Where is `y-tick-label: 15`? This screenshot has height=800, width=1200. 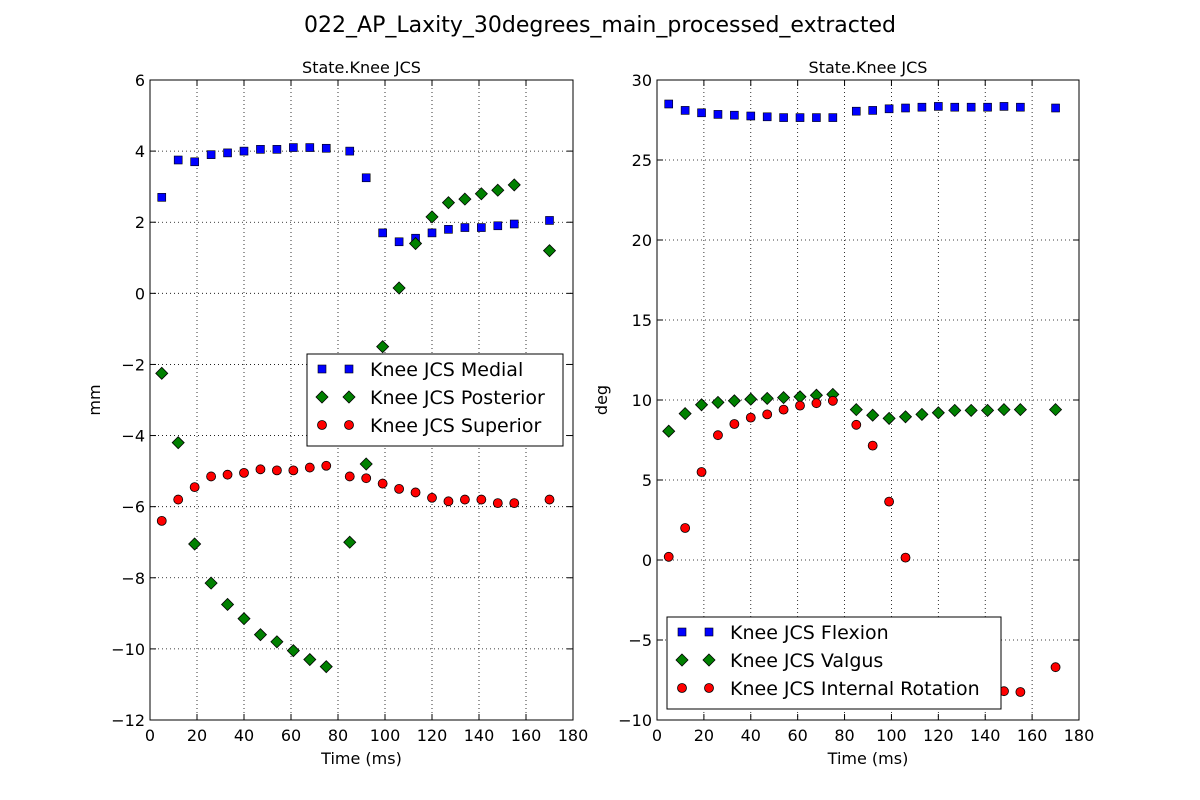
y-tick-label: 15 is located at coordinates (642, 320).